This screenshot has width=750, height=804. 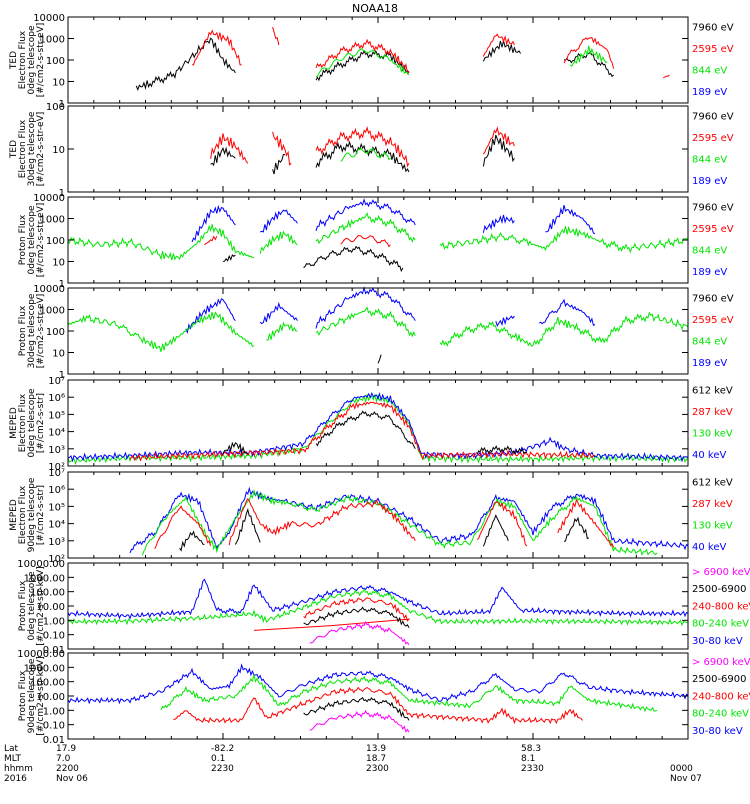 I want to click on y-tick-label: 100.00, so click(x=47, y=683).